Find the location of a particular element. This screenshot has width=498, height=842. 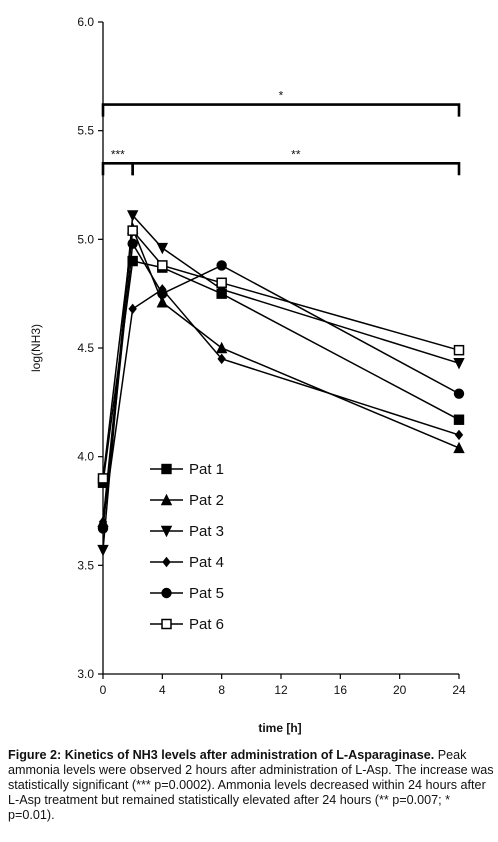

y-tick-label: 3.0 is located at coordinates (85, 674).